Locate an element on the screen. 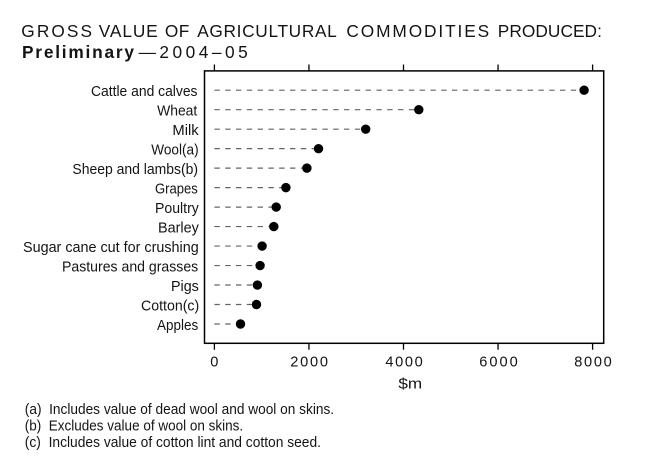 The height and width of the screenshot is (471, 658). svg-text: 0 is located at coordinates (214, 362).